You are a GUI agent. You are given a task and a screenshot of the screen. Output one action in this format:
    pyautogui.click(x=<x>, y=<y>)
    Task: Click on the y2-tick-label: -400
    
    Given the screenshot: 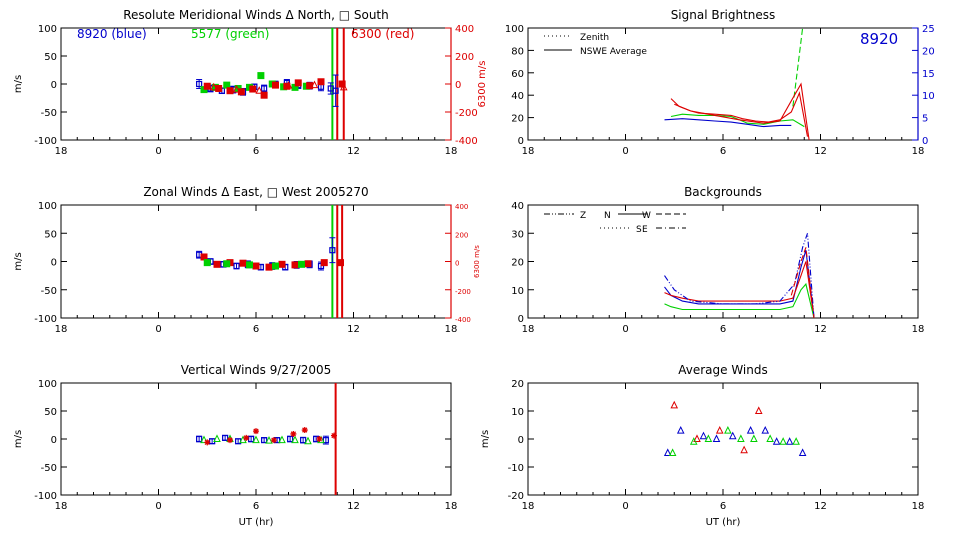 What is the action you would take?
    pyautogui.click(x=466, y=141)
    